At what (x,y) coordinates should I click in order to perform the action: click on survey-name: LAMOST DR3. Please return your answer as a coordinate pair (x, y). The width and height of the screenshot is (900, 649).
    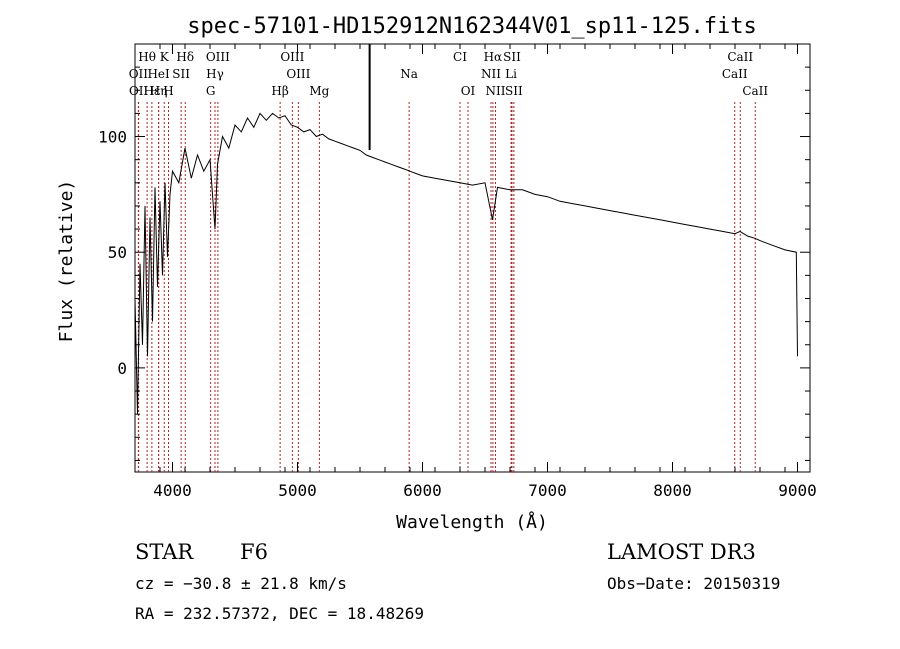
    Looking at the image, I should click on (681, 552).